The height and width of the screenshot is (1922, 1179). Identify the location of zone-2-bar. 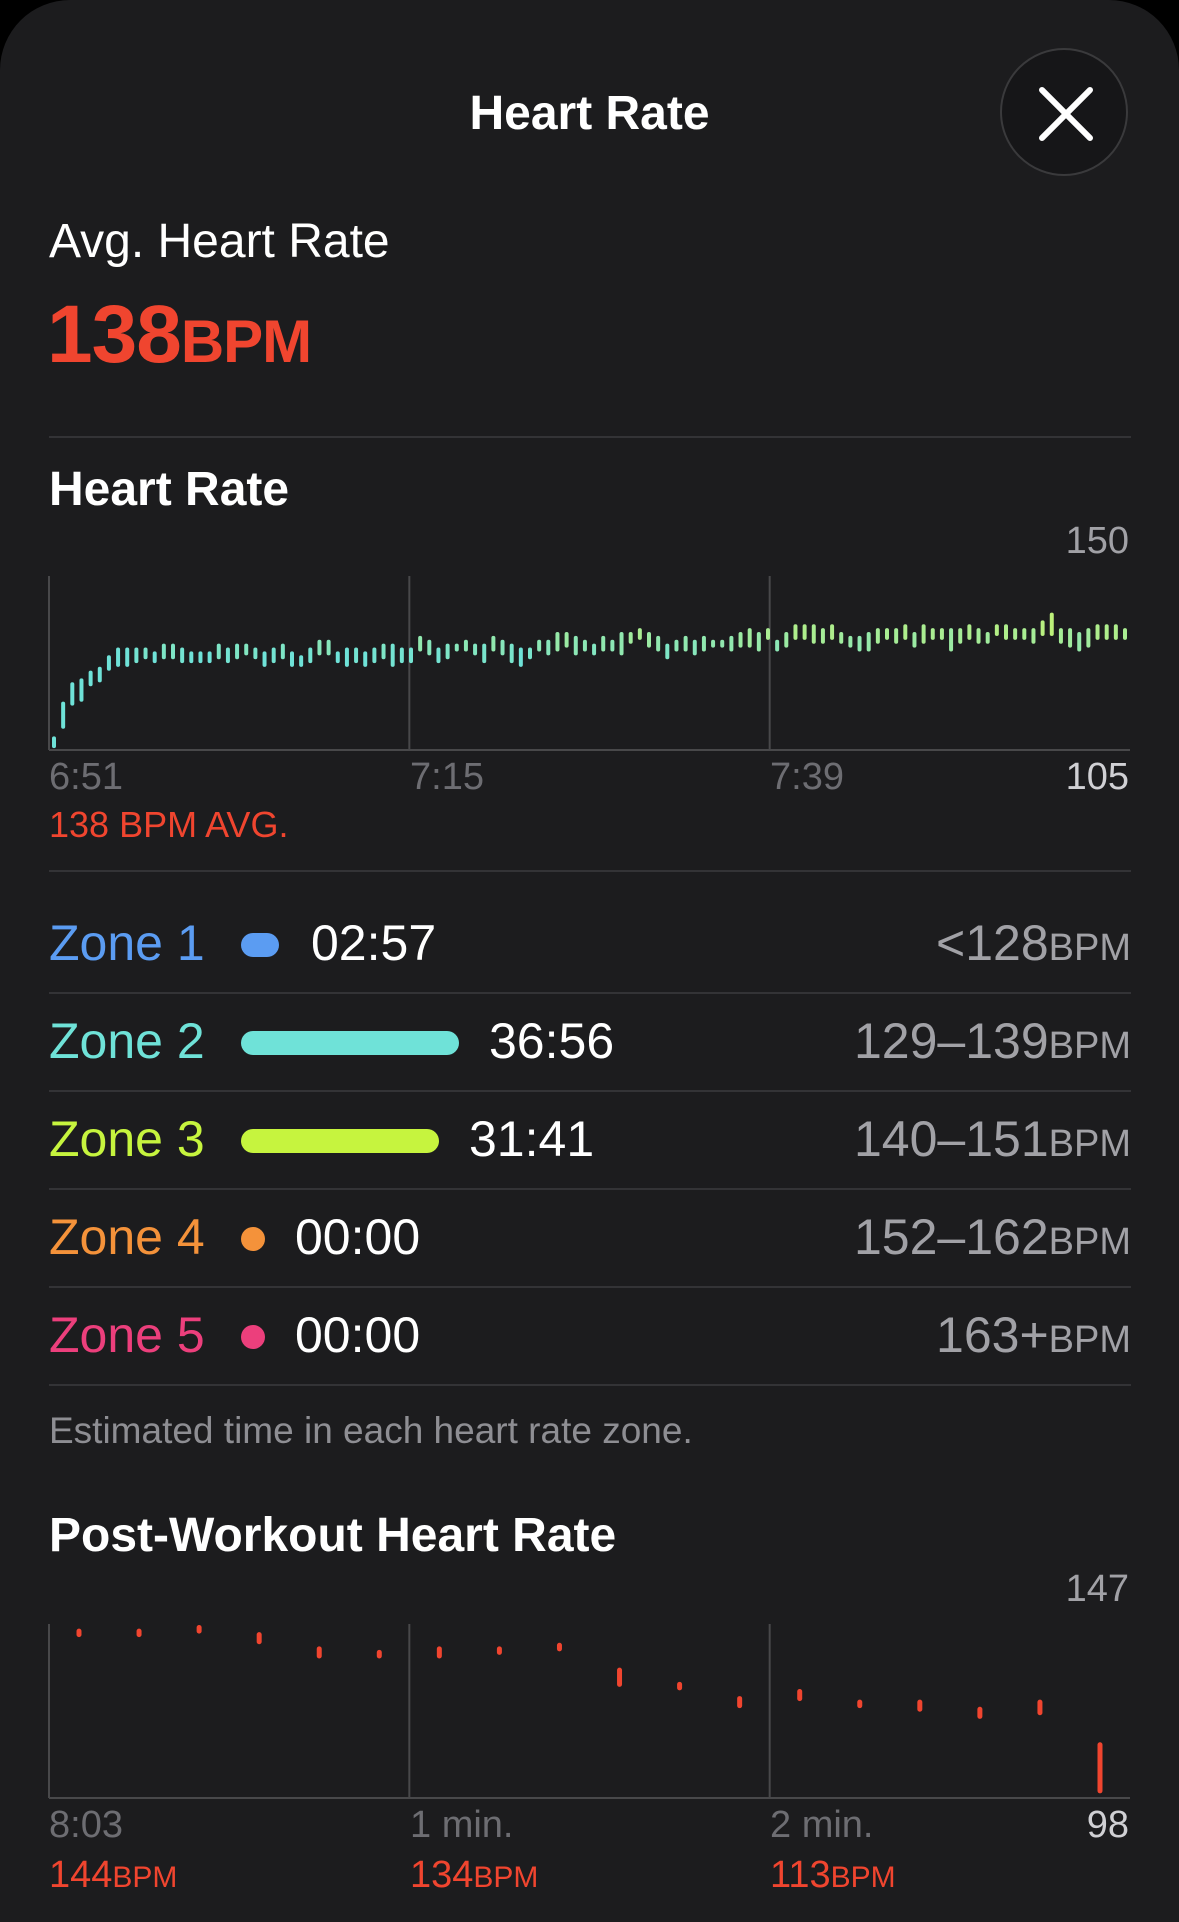
(350, 1043).